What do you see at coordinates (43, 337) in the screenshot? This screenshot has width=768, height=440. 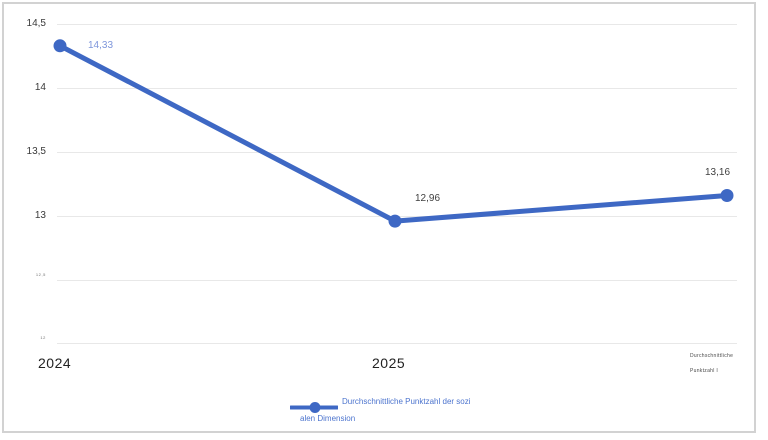 I see `y-tick-12: 12` at bounding box center [43, 337].